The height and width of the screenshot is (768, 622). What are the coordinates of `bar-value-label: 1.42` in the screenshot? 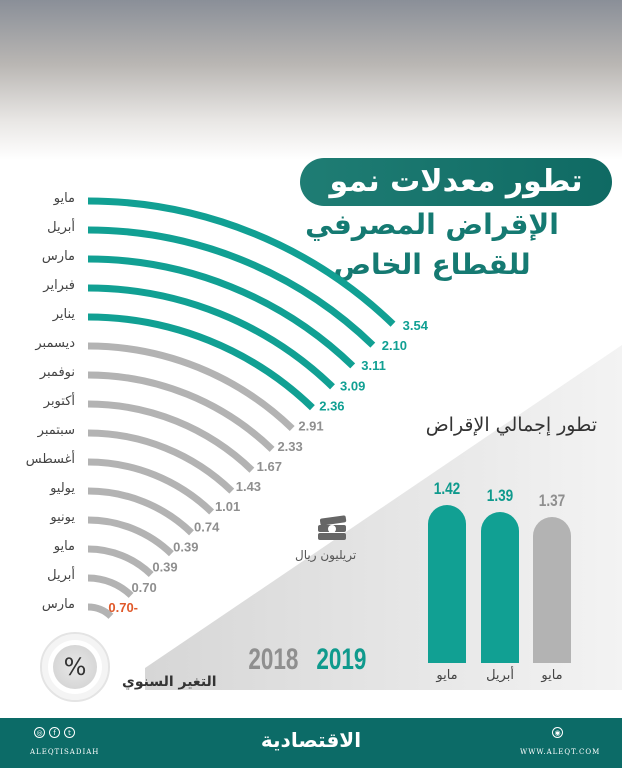 It's located at (447, 488).